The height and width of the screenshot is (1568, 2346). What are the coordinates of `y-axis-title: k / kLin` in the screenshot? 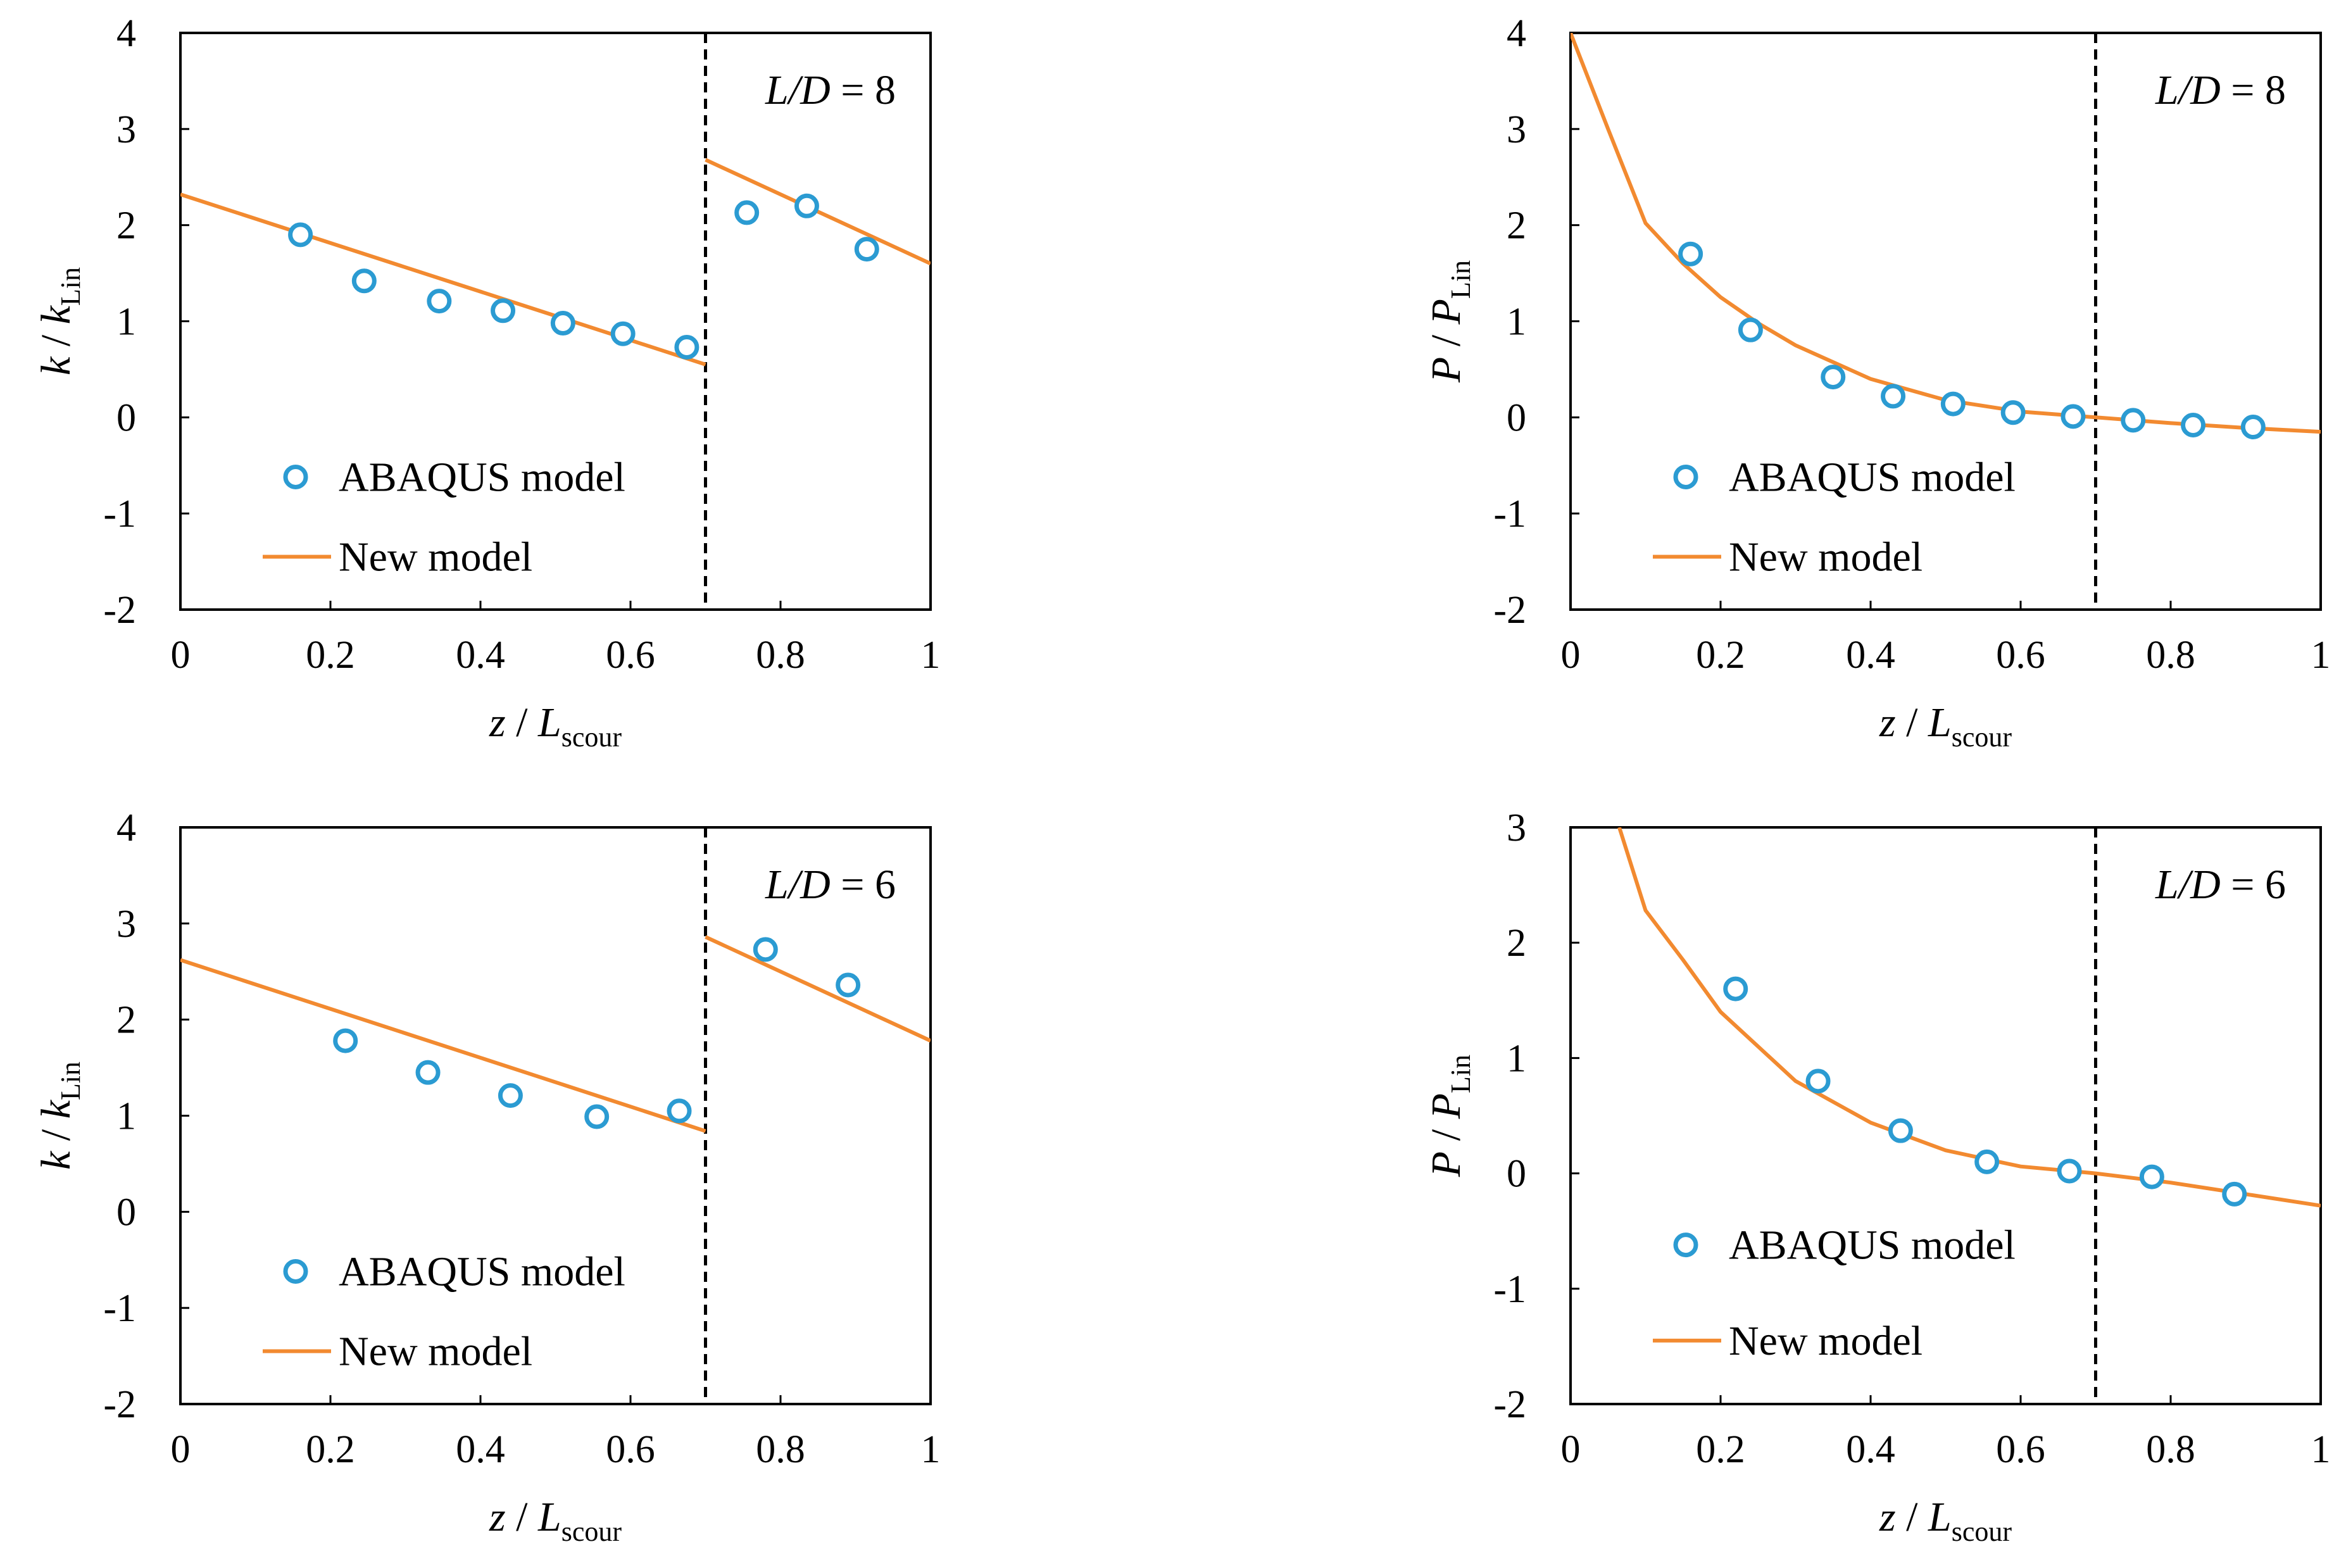 It's located at (59, 321).